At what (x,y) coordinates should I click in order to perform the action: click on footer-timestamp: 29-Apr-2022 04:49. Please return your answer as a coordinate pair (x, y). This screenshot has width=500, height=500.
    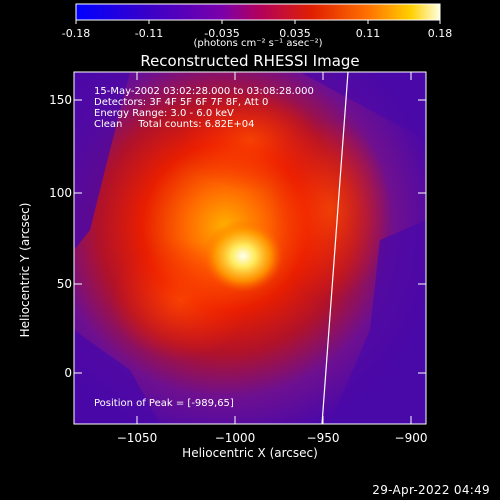
    Looking at the image, I should click on (431, 490).